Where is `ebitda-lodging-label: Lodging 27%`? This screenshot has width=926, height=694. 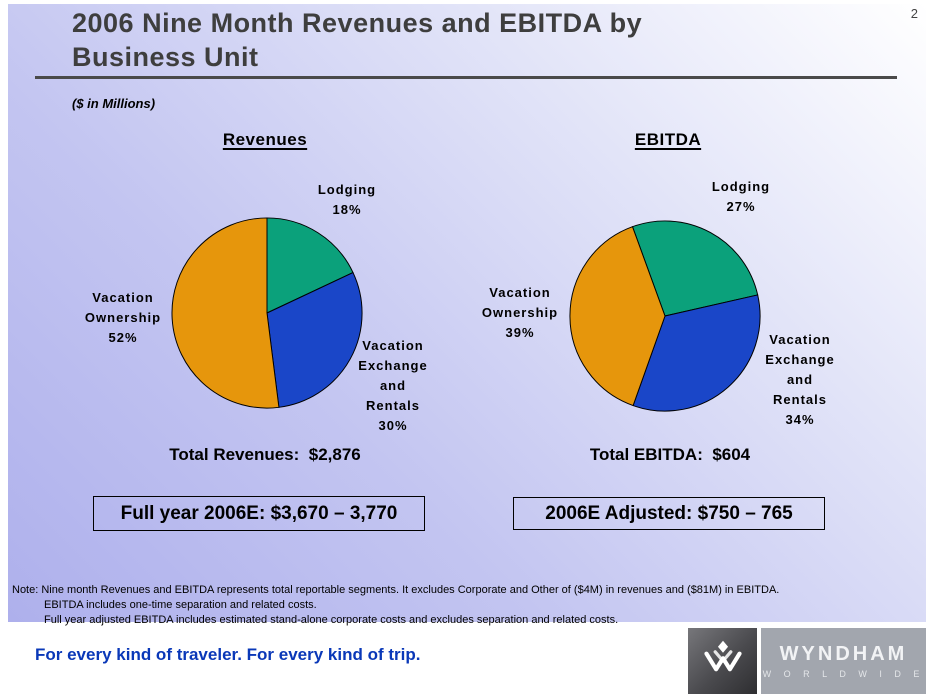 ebitda-lodging-label: Lodging 27% is located at coordinates (741, 196).